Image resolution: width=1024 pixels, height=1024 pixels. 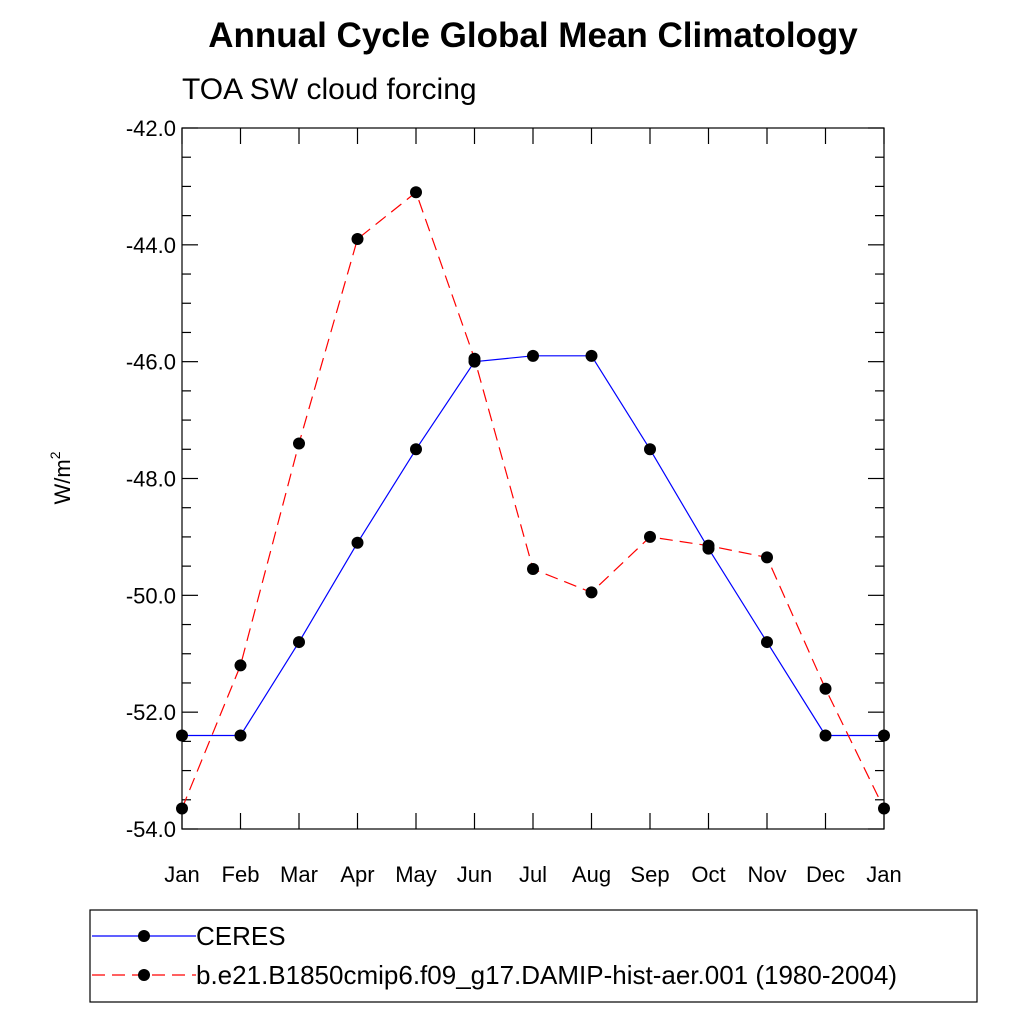 What do you see at coordinates (825, 874) in the screenshot?
I see `x-tick-label: Dec` at bounding box center [825, 874].